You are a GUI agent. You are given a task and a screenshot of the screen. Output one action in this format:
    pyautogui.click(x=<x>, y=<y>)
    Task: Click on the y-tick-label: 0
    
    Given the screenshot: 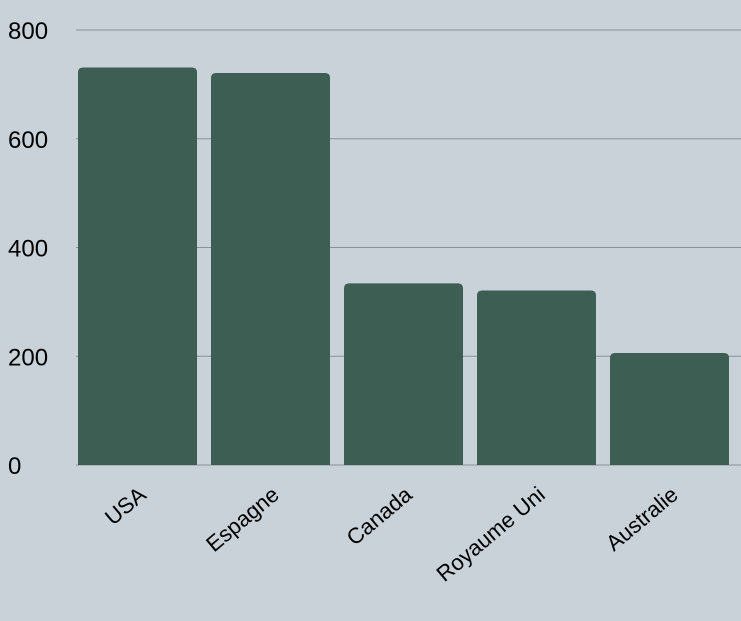 What is the action you would take?
    pyautogui.click(x=14, y=466)
    